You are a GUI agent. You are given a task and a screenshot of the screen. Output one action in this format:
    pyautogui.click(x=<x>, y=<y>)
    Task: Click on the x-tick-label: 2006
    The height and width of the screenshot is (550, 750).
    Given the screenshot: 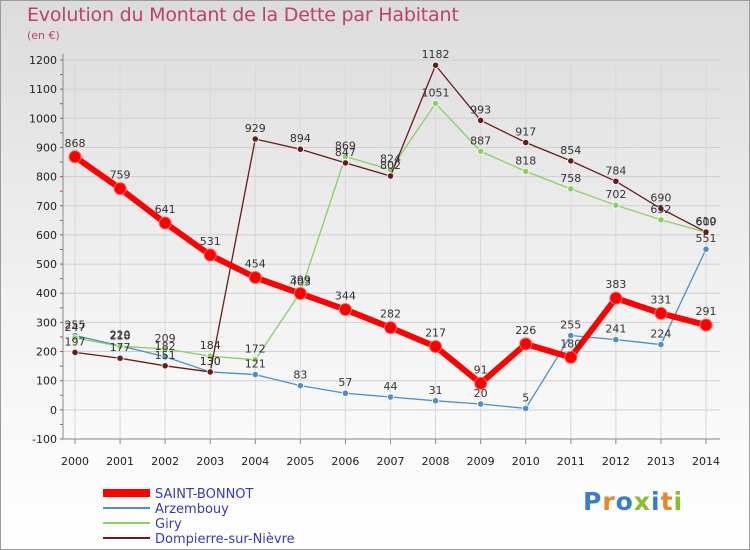 What is the action you would take?
    pyautogui.click(x=345, y=461)
    